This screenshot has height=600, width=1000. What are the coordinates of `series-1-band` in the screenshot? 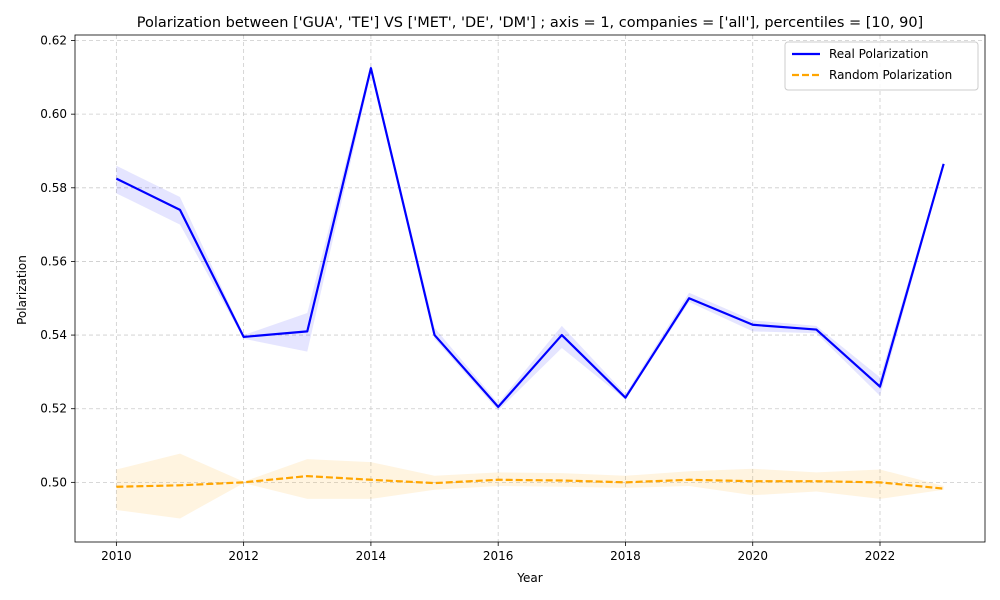 It's located at (530, 486).